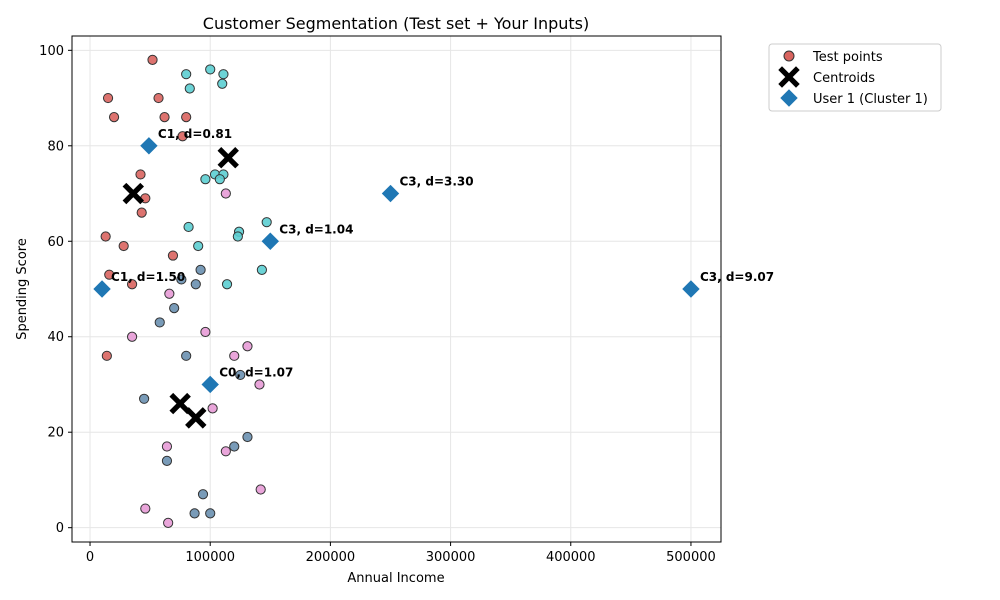  What do you see at coordinates (789, 98) in the screenshot?
I see `legend-marker-user` at bounding box center [789, 98].